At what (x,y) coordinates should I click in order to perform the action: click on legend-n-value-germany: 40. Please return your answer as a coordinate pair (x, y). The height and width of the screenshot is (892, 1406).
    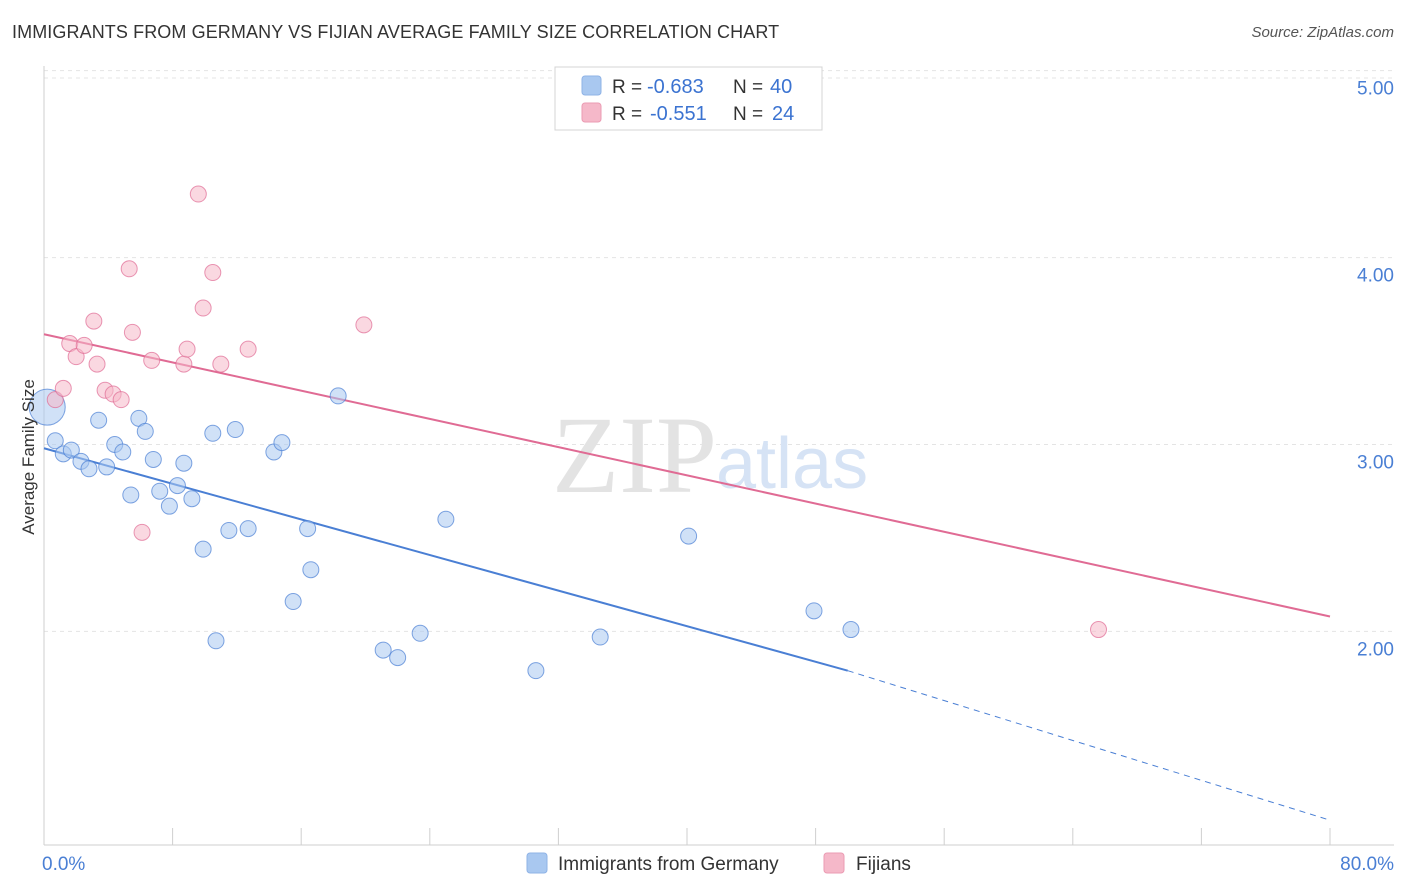
    Looking at the image, I should click on (781, 87).